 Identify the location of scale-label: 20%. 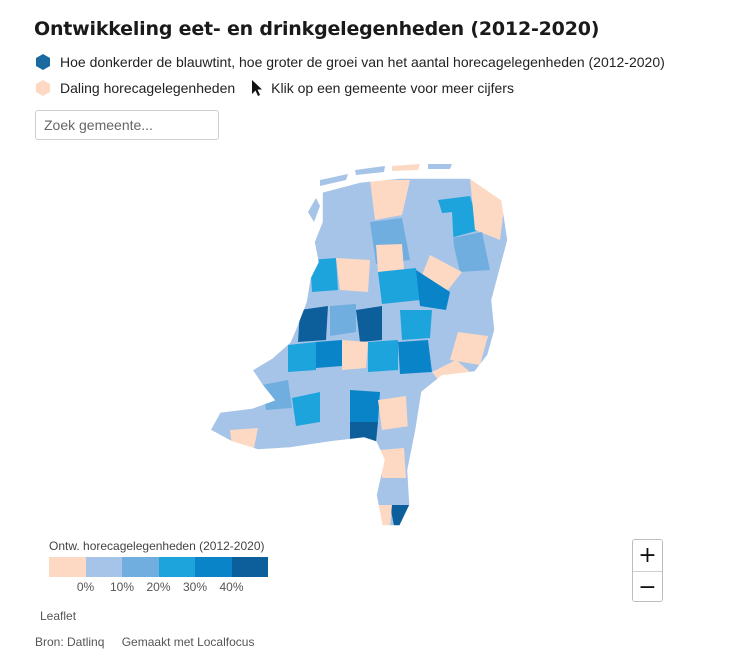
(158, 587).